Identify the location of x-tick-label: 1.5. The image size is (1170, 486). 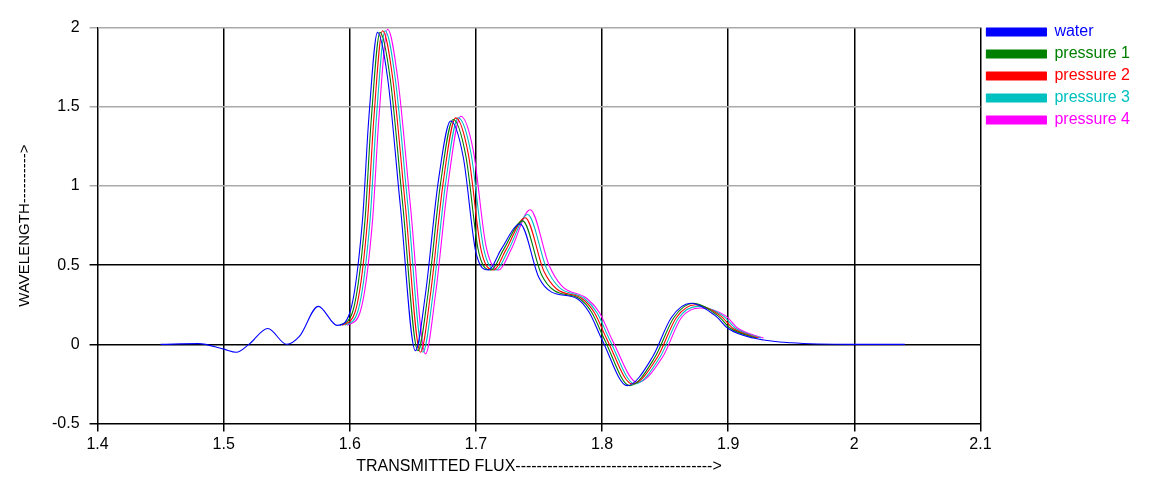
(223, 443).